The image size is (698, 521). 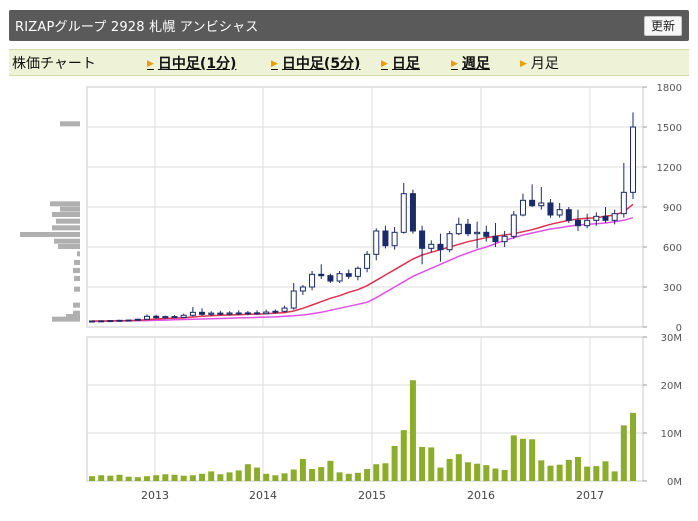 I want to click on x-tick-label: 2017, so click(x=590, y=495).